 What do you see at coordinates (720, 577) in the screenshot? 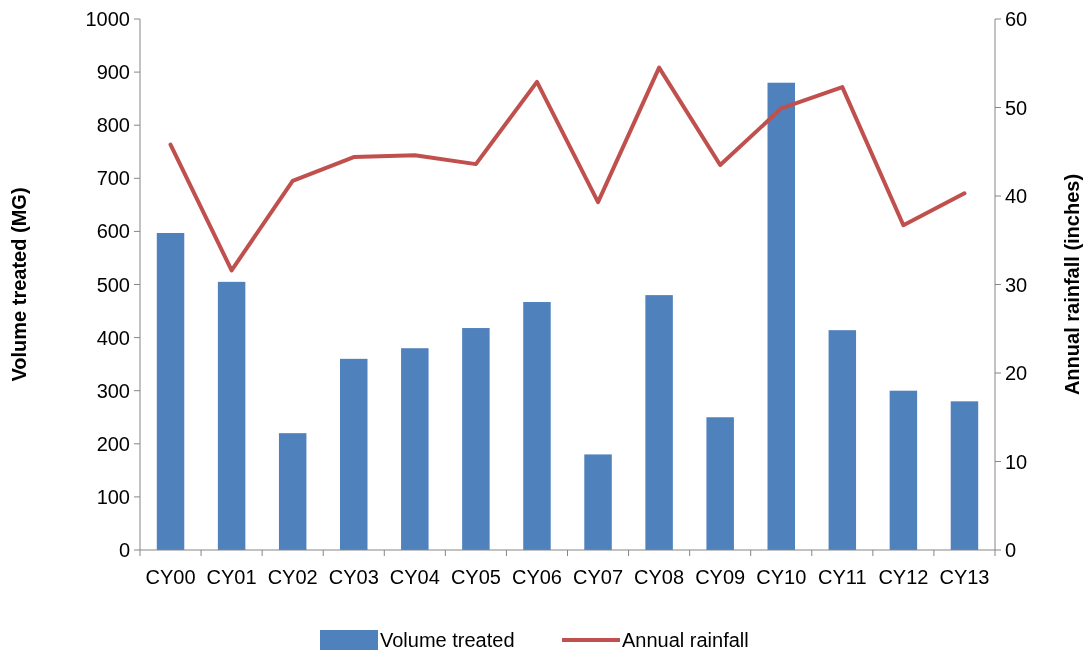
I see `x-tick-label: CY09` at bounding box center [720, 577].